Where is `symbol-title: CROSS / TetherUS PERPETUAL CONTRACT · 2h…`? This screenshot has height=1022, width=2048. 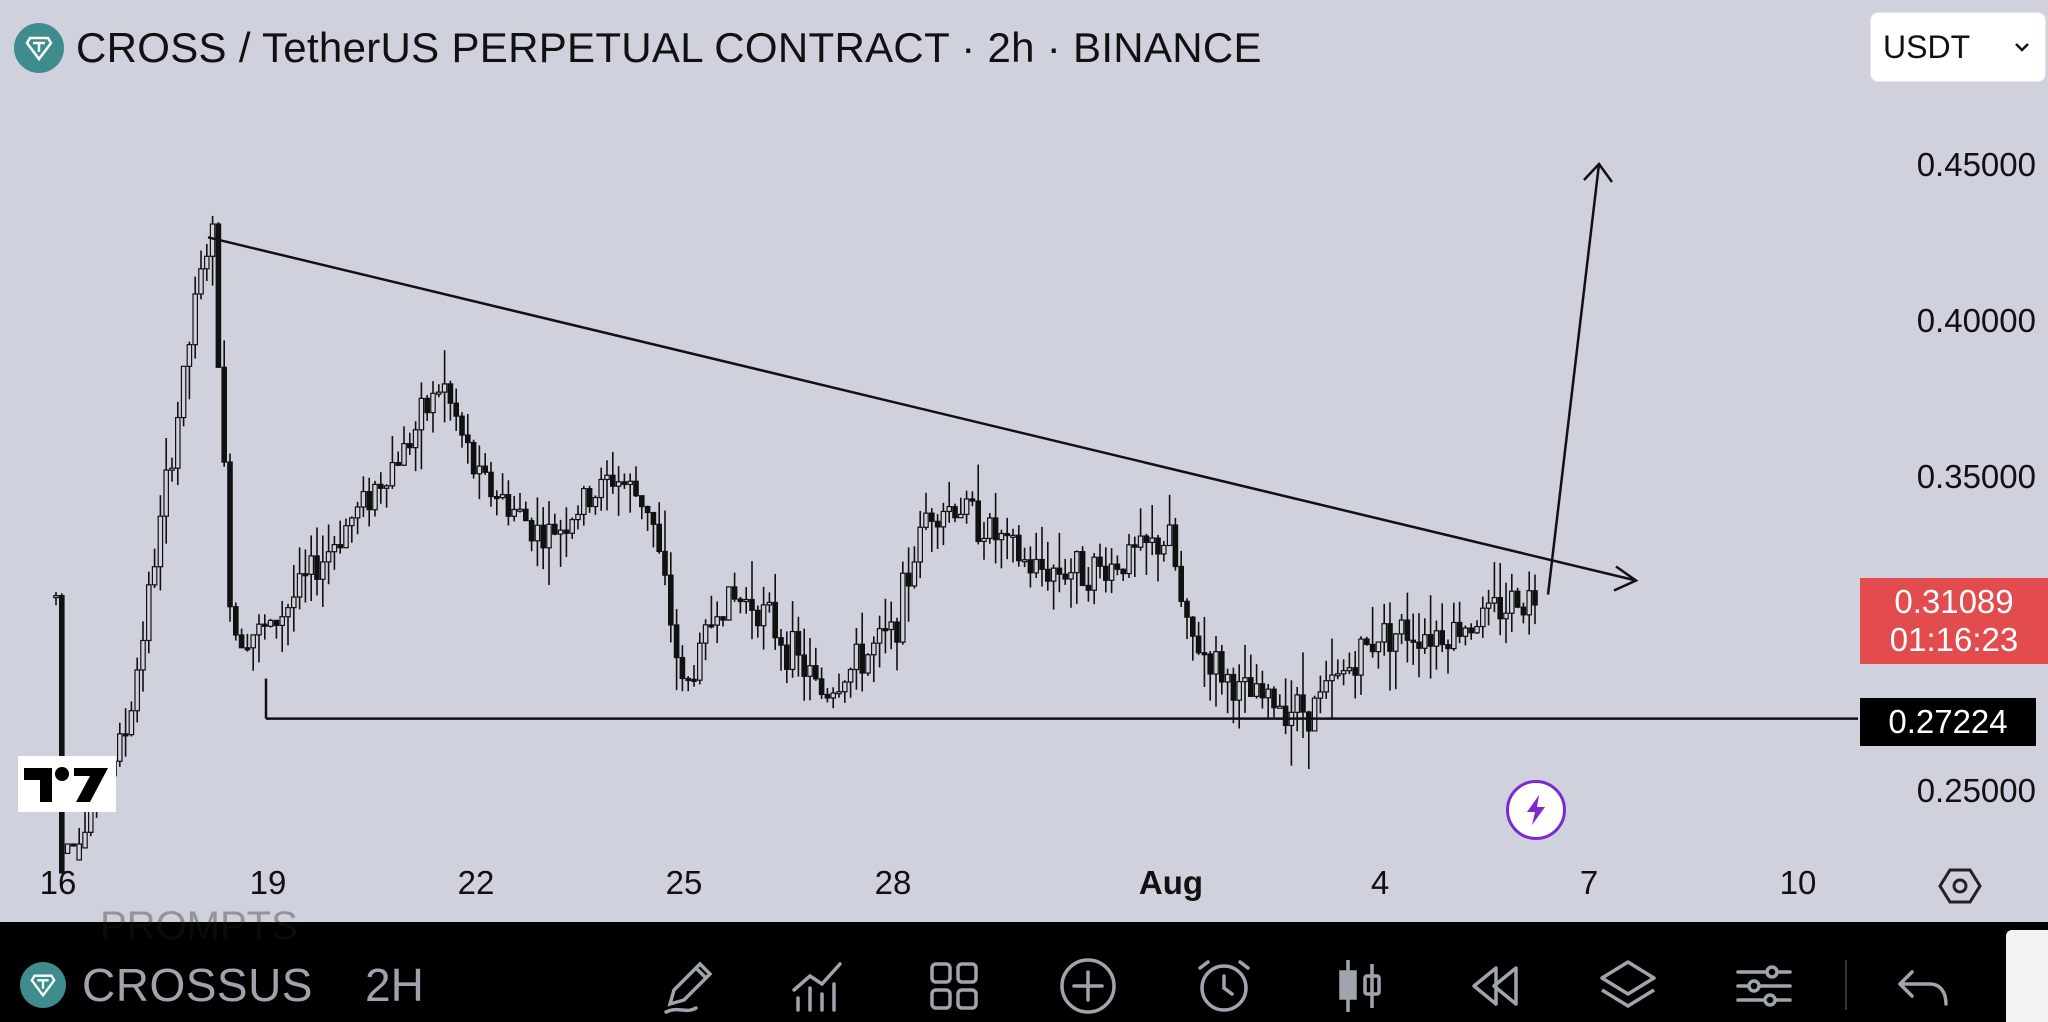 symbol-title: CROSS / TetherUS PERPETUAL CONTRACT · 2h… is located at coordinates (669, 47).